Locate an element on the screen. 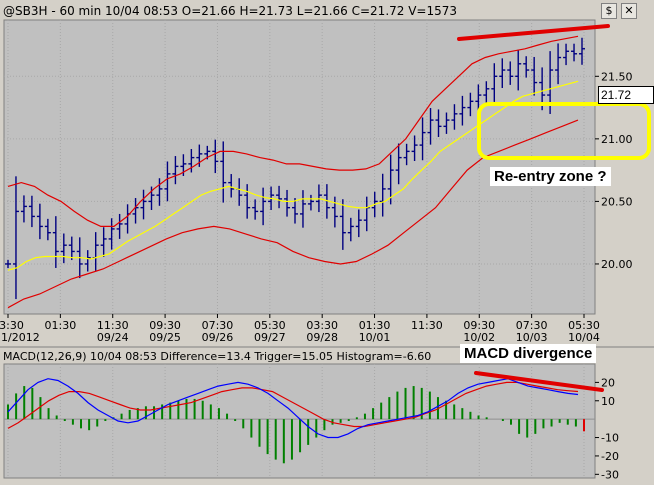 The height and width of the screenshot is (485, 654). macd-y-tick: 10 is located at coordinates (608, 401).